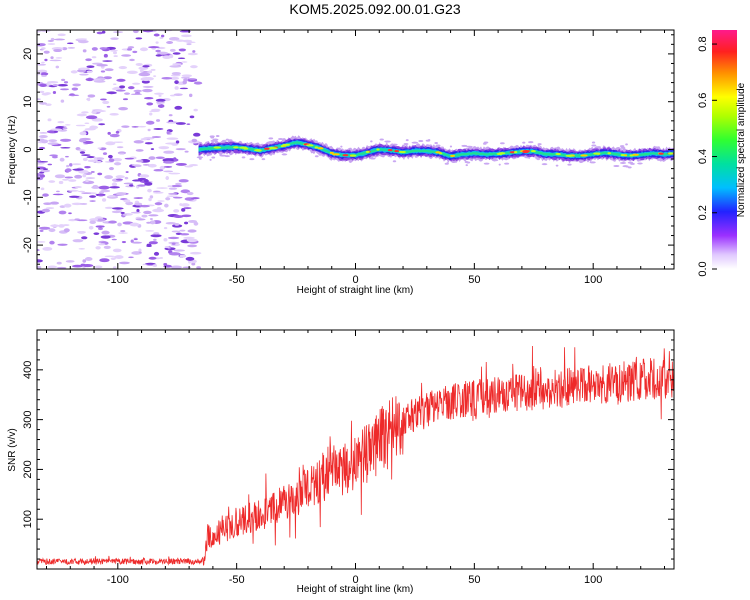  I want to click on y-tick-label: 100, so click(28, 519).